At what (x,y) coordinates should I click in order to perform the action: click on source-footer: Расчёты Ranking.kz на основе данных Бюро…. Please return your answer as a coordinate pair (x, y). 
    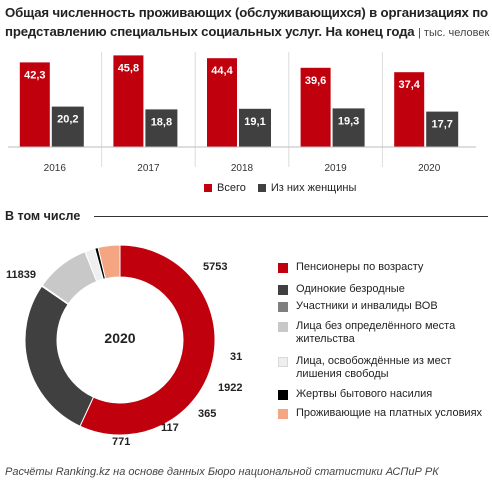
    Looking at the image, I should click on (222, 472).